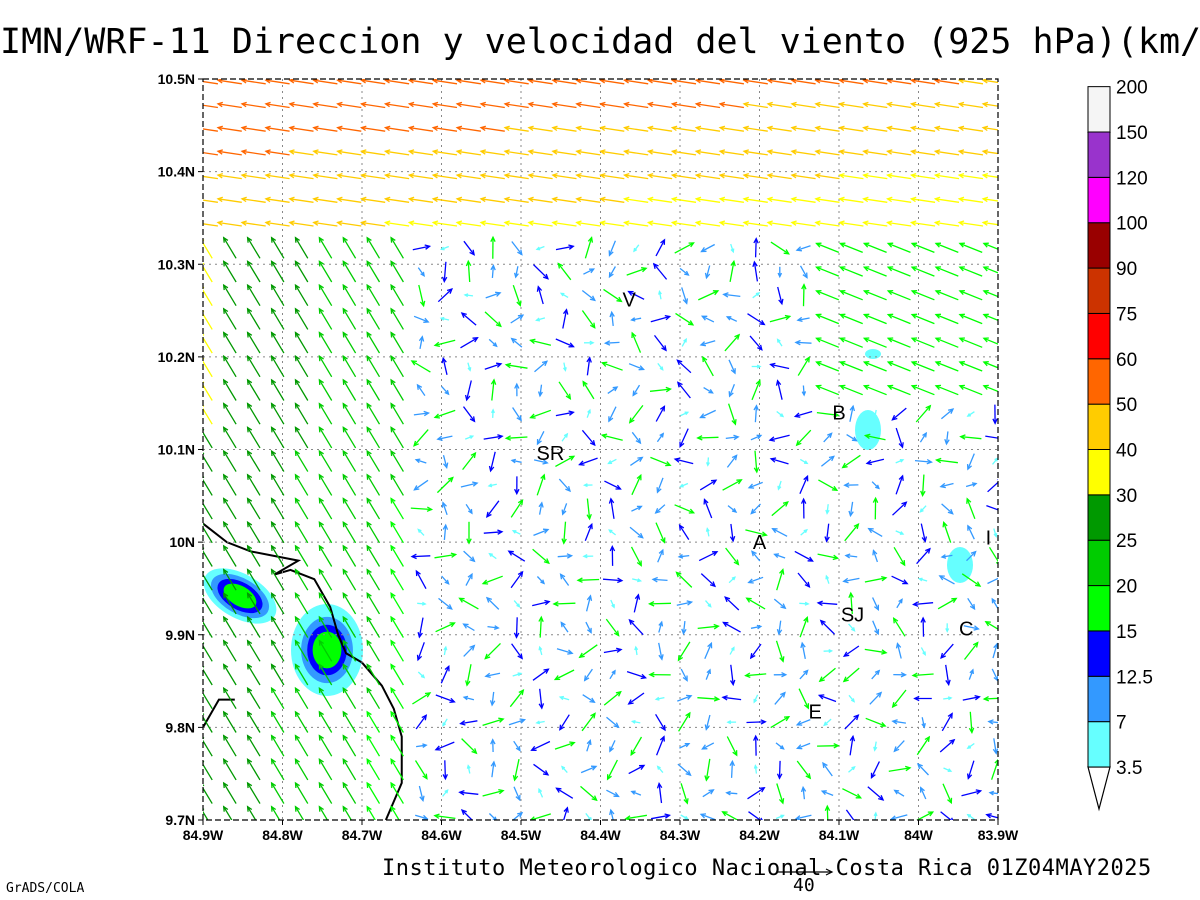 This screenshot has width=1200, height=900. What do you see at coordinates (1132, 88) in the screenshot?
I see `colorbar-label: 200` at bounding box center [1132, 88].